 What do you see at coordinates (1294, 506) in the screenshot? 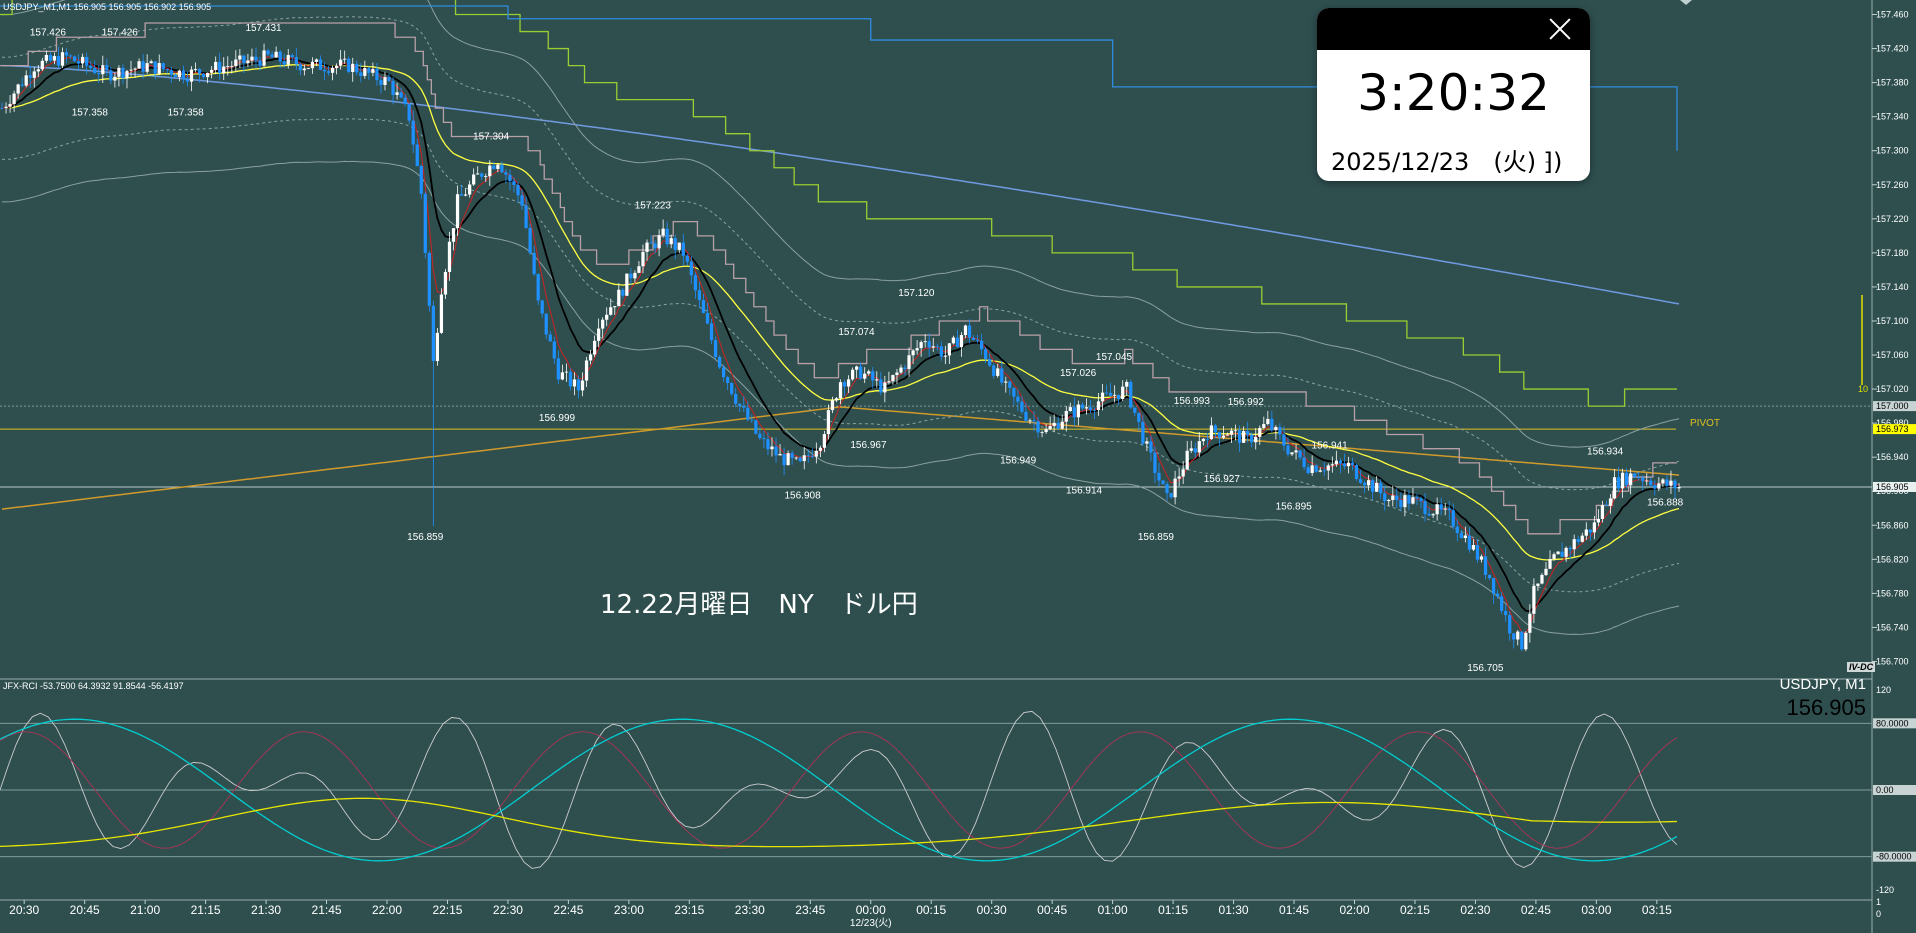
I see `price-extreme-label: 156.895` at bounding box center [1294, 506].